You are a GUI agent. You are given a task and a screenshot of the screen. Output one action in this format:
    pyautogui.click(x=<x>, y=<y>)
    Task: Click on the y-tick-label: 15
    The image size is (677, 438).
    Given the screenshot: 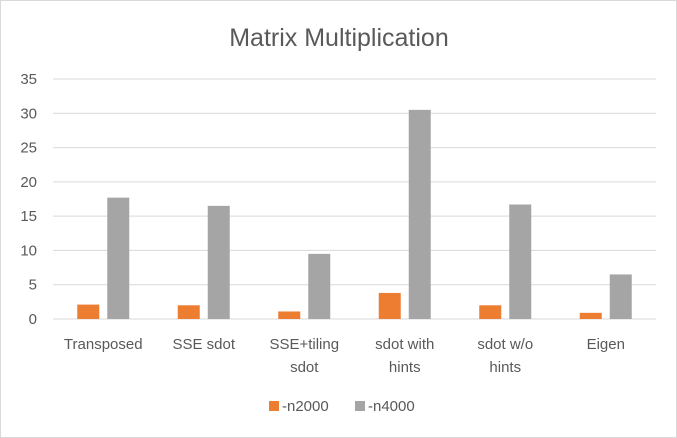 What is the action you would take?
    pyautogui.click(x=28, y=216)
    